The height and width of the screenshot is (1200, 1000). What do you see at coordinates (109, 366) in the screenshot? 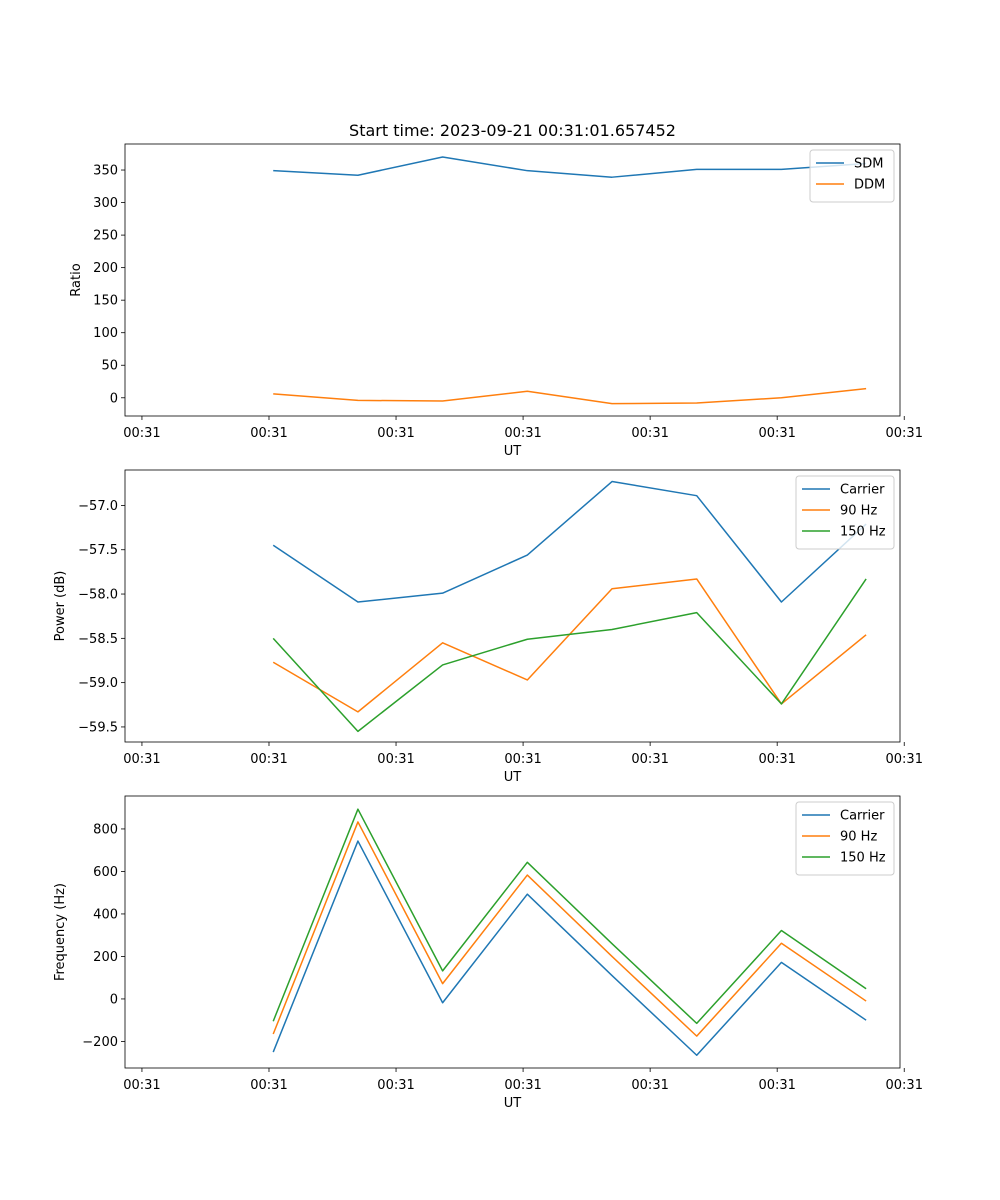
I see `y-tick-label: 50` at bounding box center [109, 366].